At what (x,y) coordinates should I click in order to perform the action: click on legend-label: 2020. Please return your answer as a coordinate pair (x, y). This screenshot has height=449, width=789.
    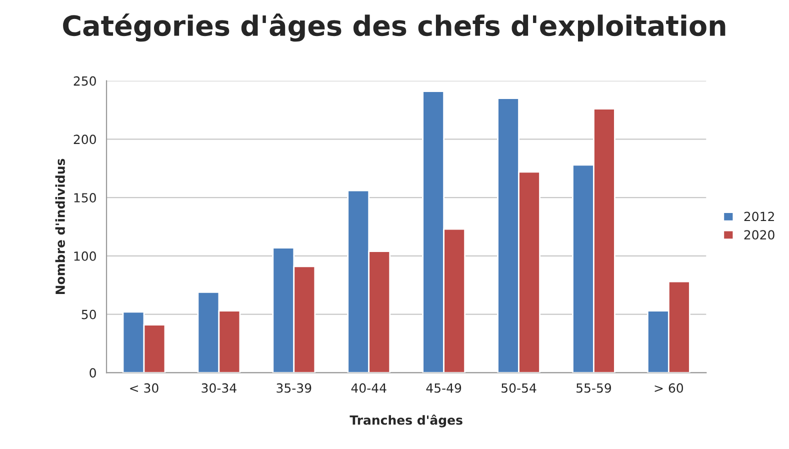
    Looking at the image, I should click on (759, 235).